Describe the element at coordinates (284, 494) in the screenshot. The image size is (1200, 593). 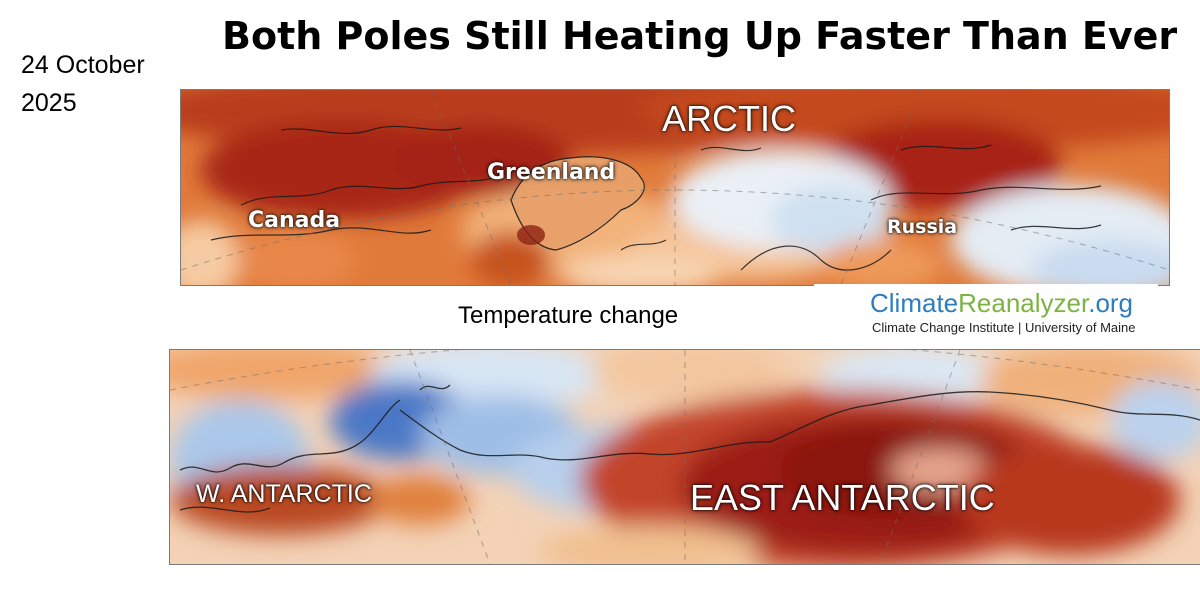
I see `west-antarctic-label: W. ANTARCTIC` at that location.